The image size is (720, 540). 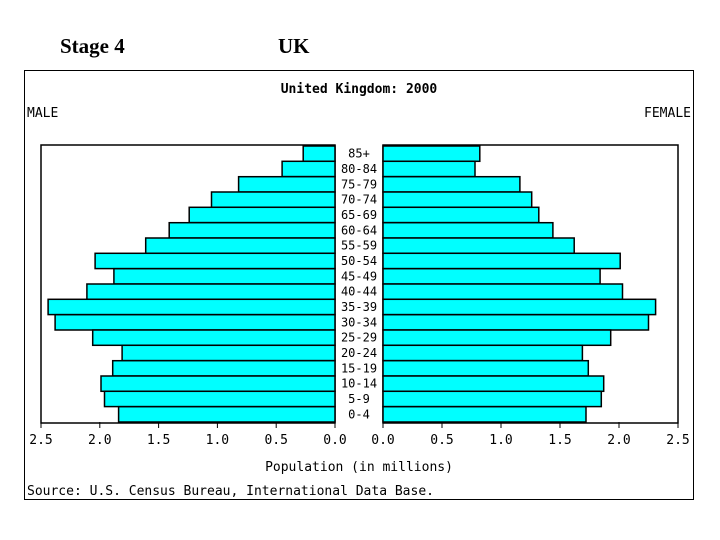 I want to click on chart-title: United Kingdom: 2000, so click(x=359, y=89).